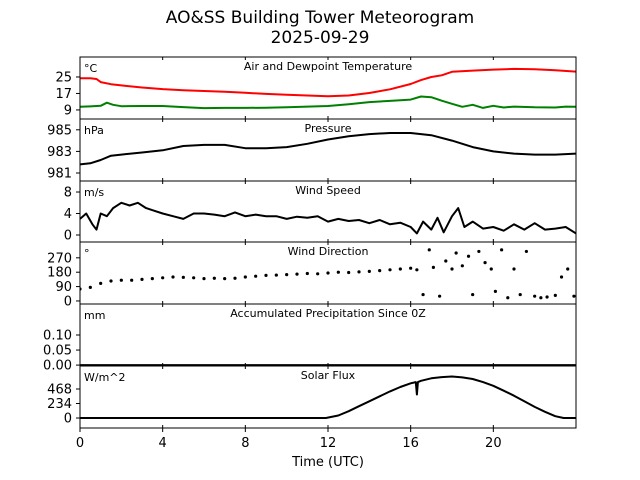 The width and height of the screenshot is (640, 480). I want to click on chart-subtitle-date: 2025-09-29, so click(320, 38).